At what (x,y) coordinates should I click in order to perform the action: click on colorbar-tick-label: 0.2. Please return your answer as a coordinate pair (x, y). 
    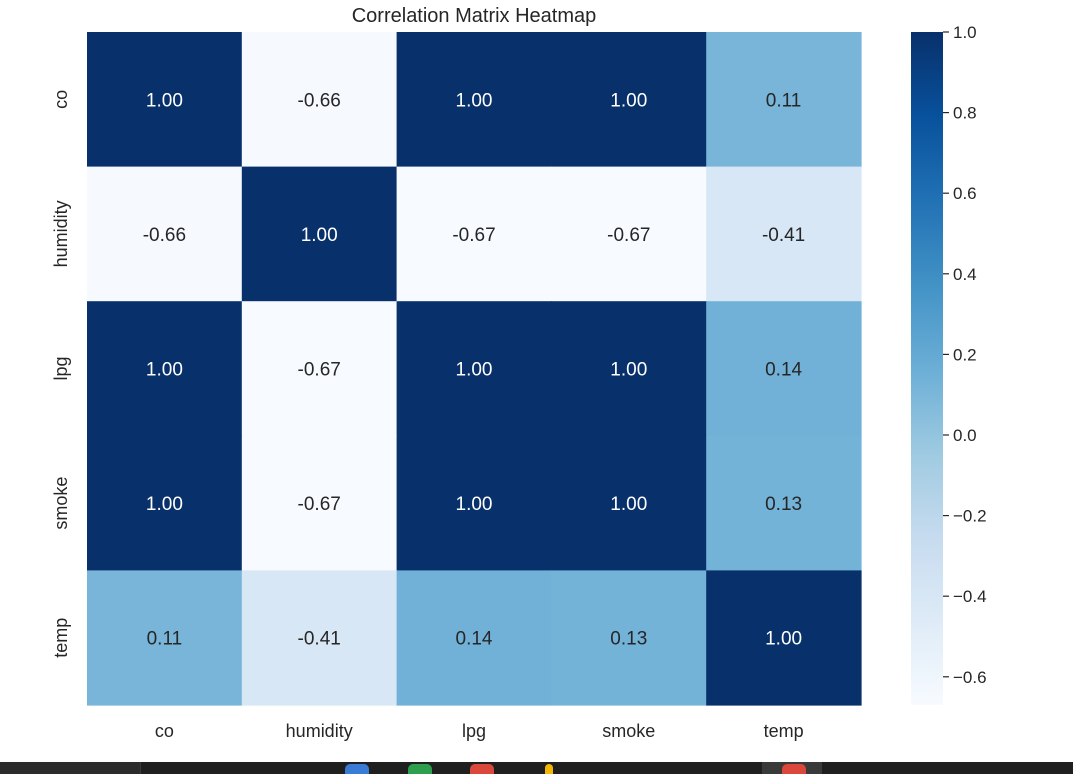
    Looking at the image, I should click on (965, 354).